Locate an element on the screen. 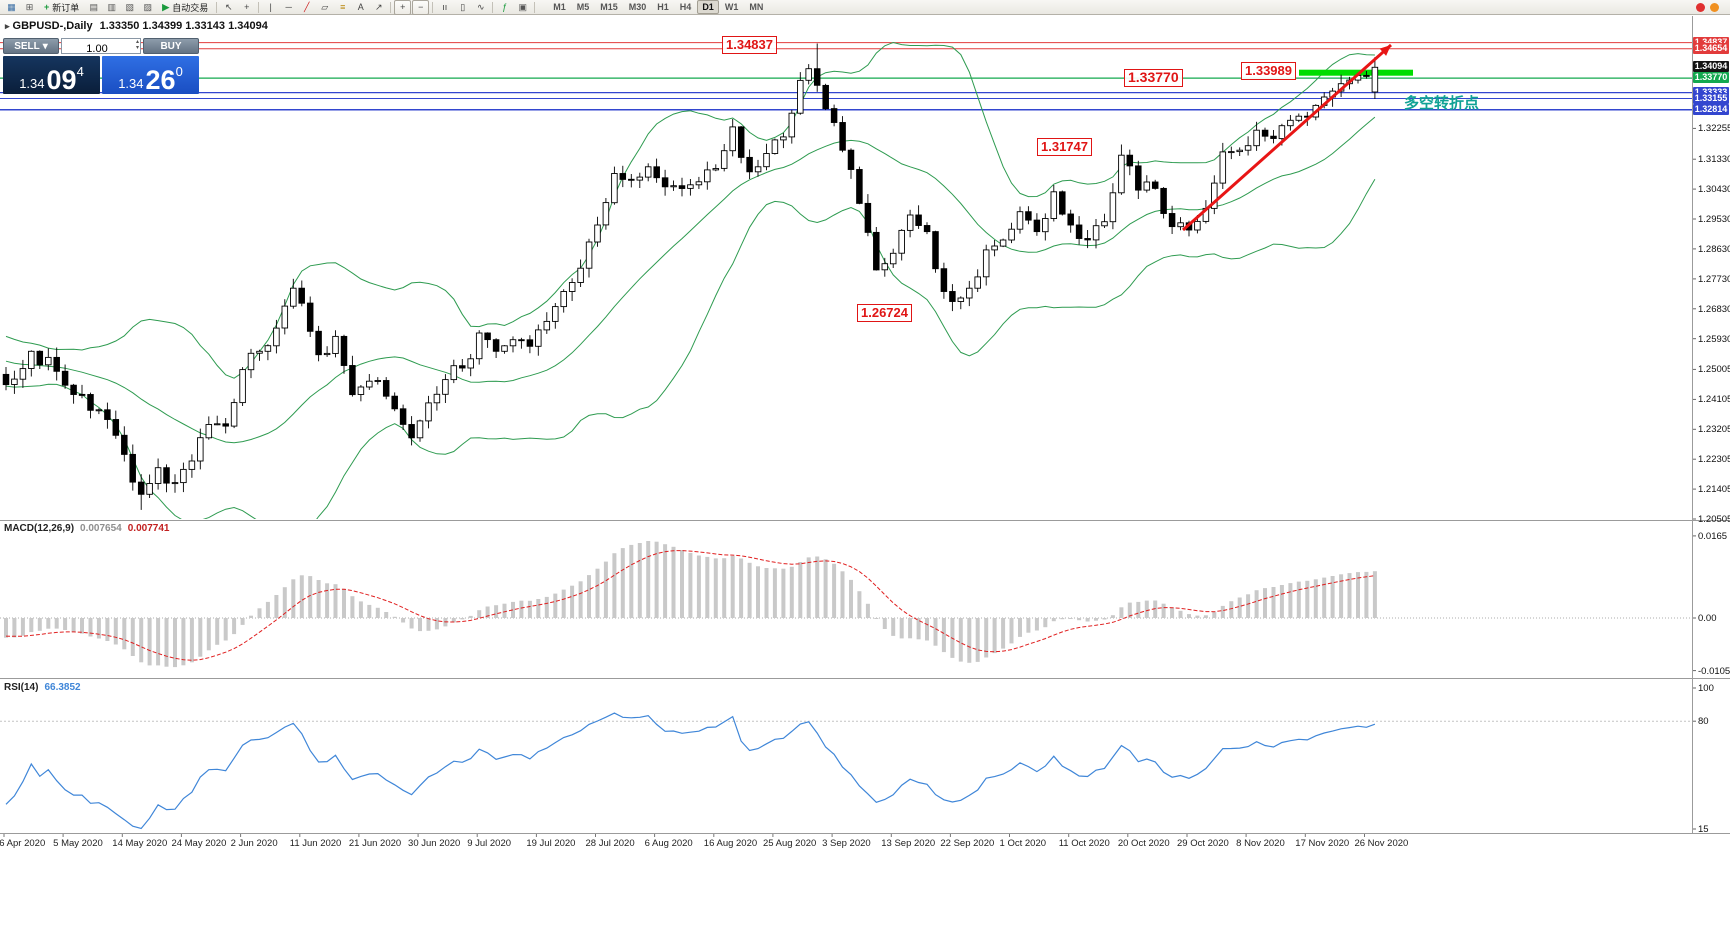 This screenshot has height=937, width=1730. price-annotation: 1.33989 is located at coordinates (1268, 71).